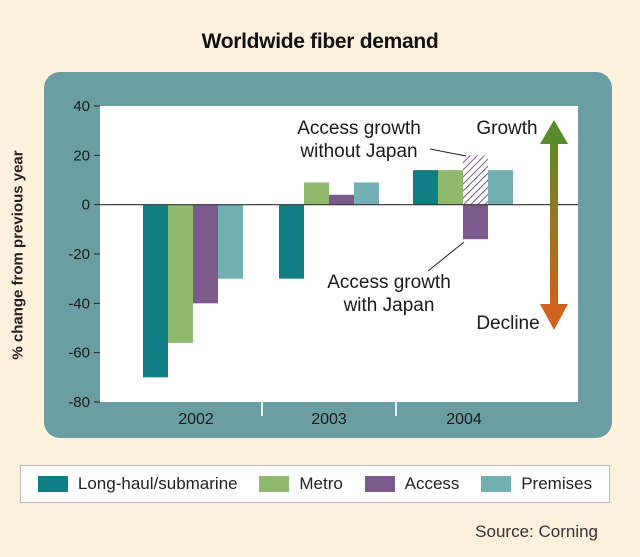  I want to click on bar-long-haul-submarine-2003, so click(291, 241).